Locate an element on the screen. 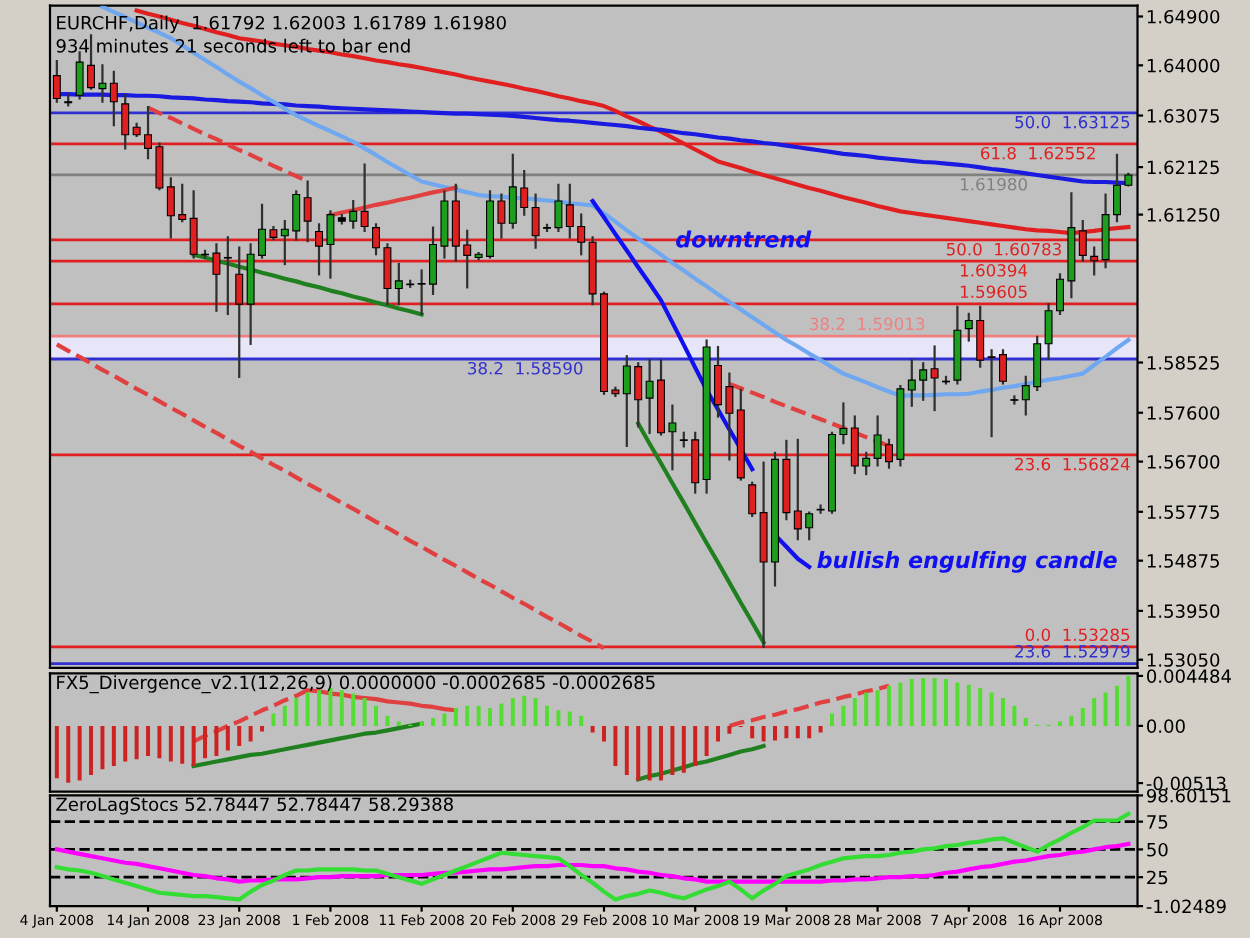 The width and height of the screenshot is (1250, 938). ref-line-label: 0.0 1.53285 is located at coordinates (1077, 635).